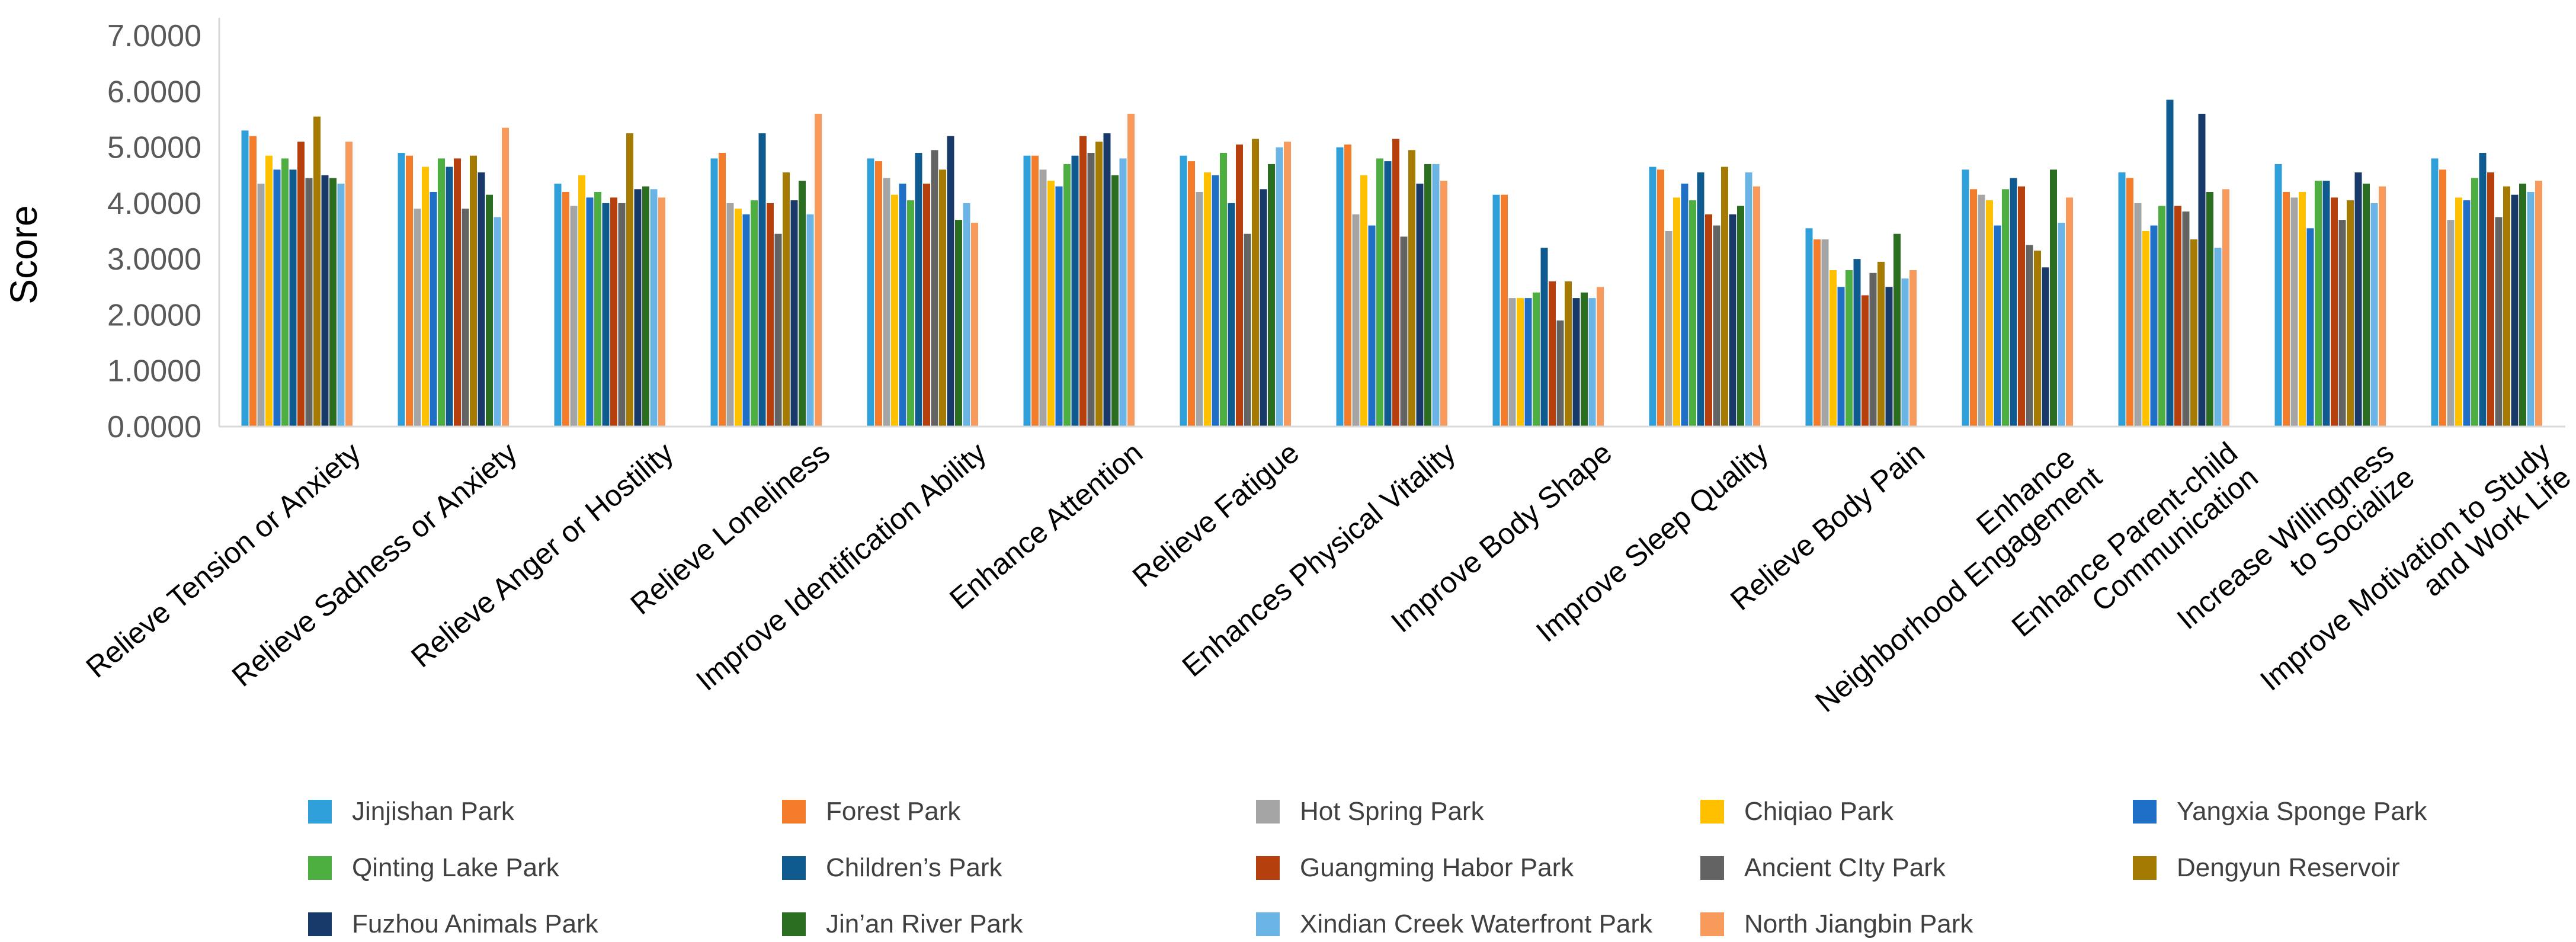  I want to click on legend-item: Yangxia Sponge Park, so click(2280, 811).